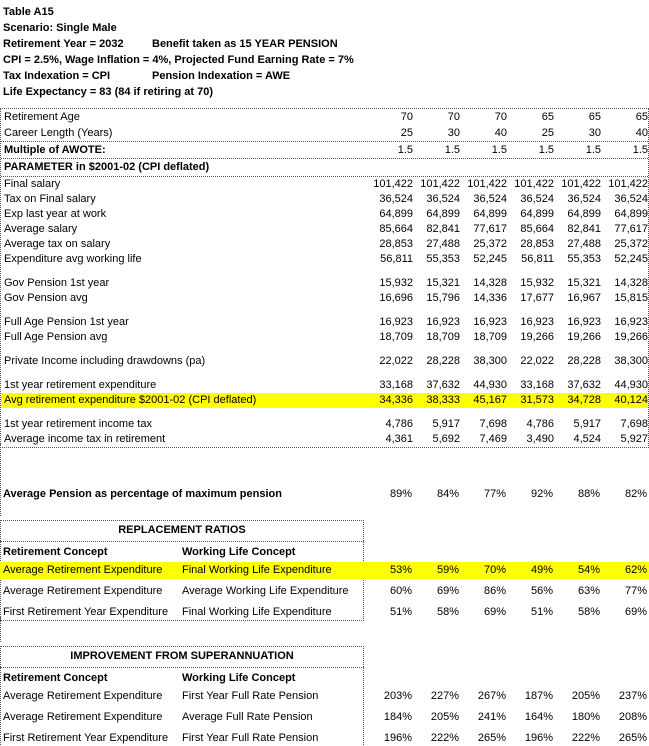 The image size is (649, 746). What do you see at coordinates (541, 612) in the screenshot?
I see `value-cell: 51%` at bounding box center [541, 612].